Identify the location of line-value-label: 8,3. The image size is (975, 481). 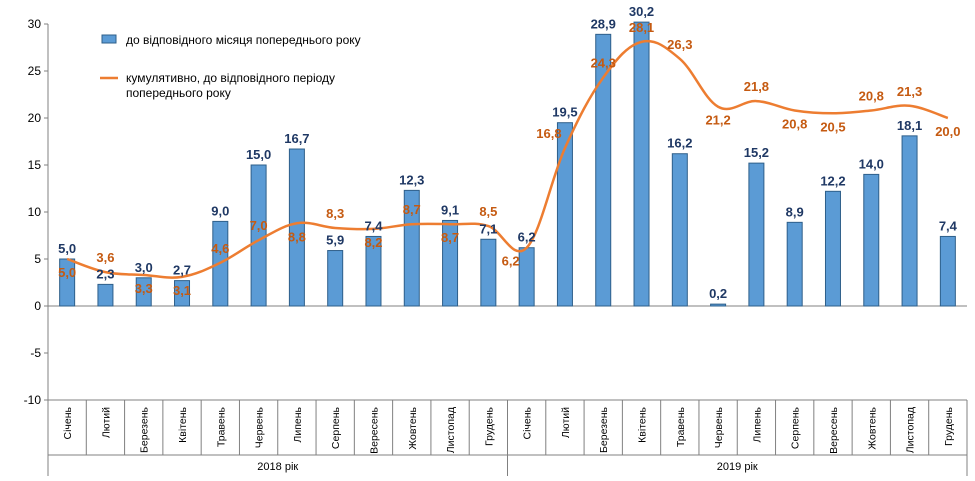
(335, 213).